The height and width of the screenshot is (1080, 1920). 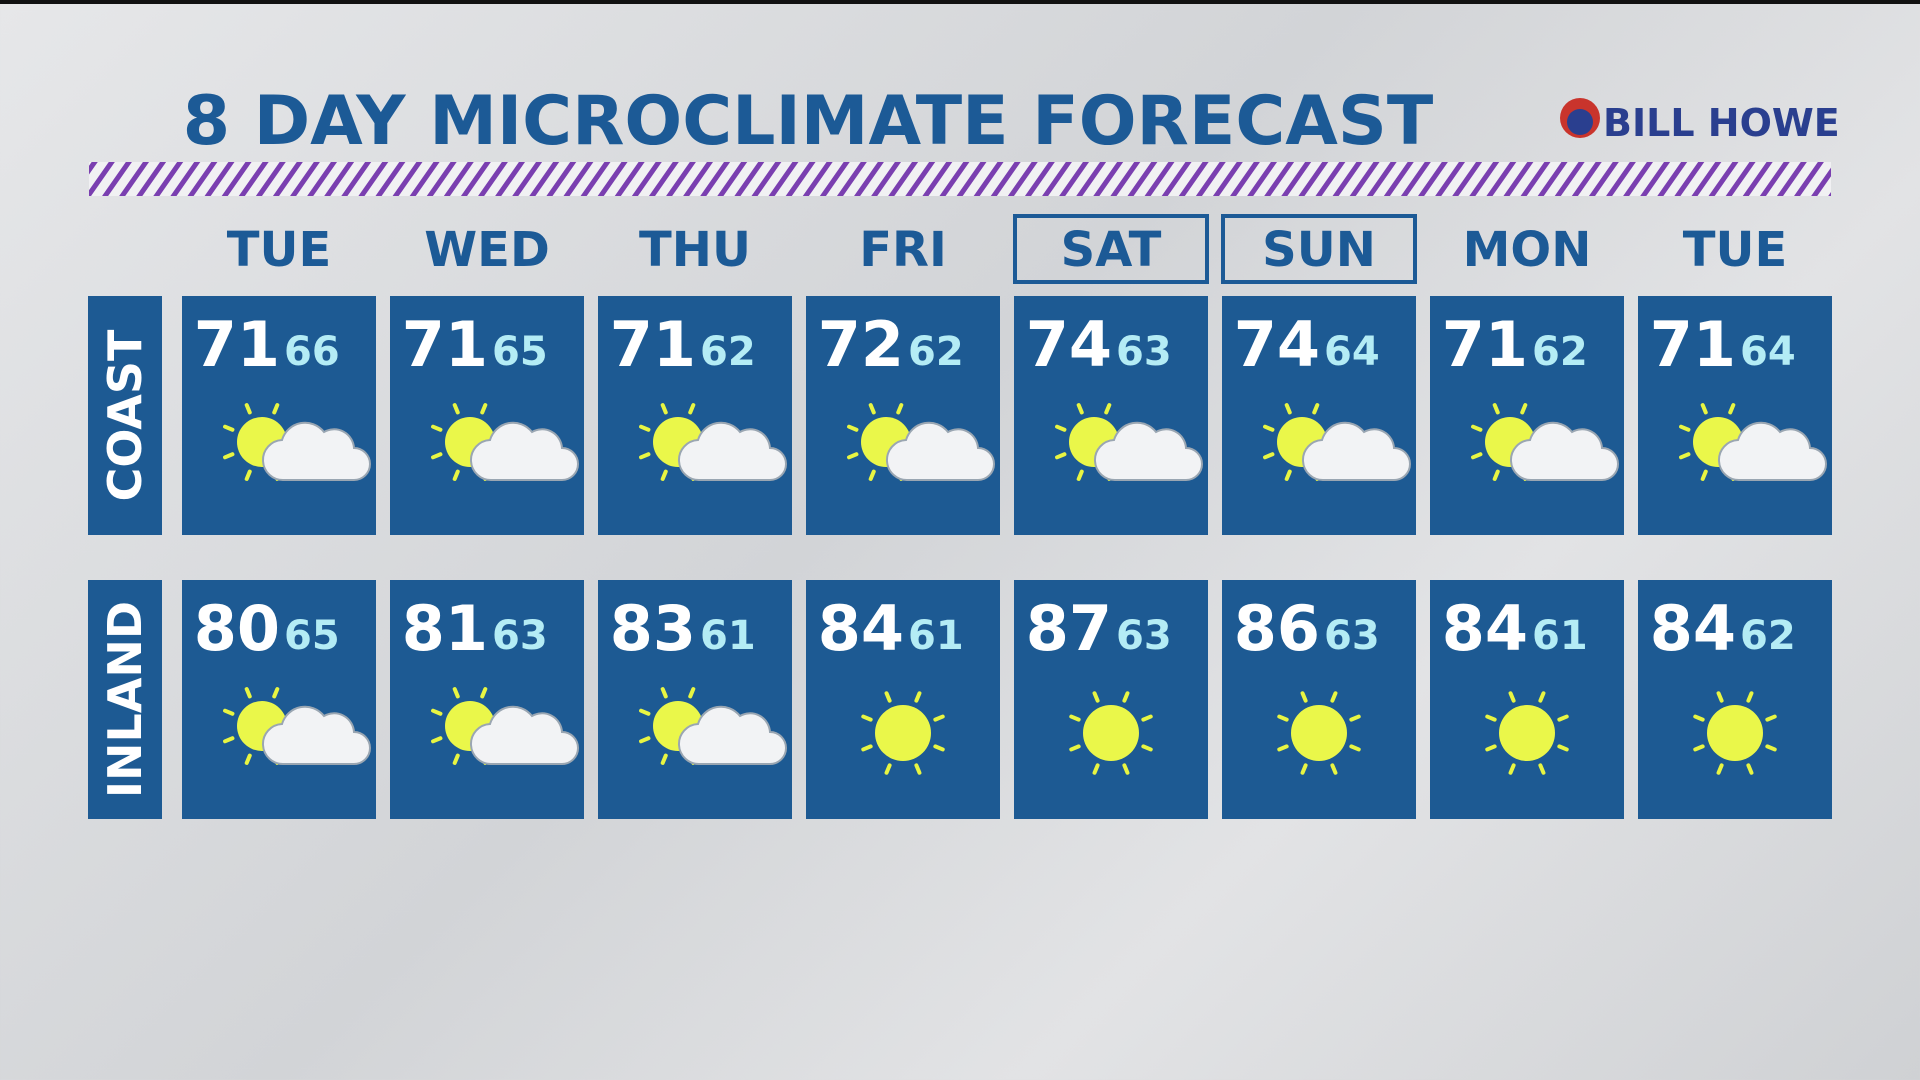 What do you see at coordinates (445, 628) in the screenshot?
I see `high-temp: 81` at bounding box center [445, 628].